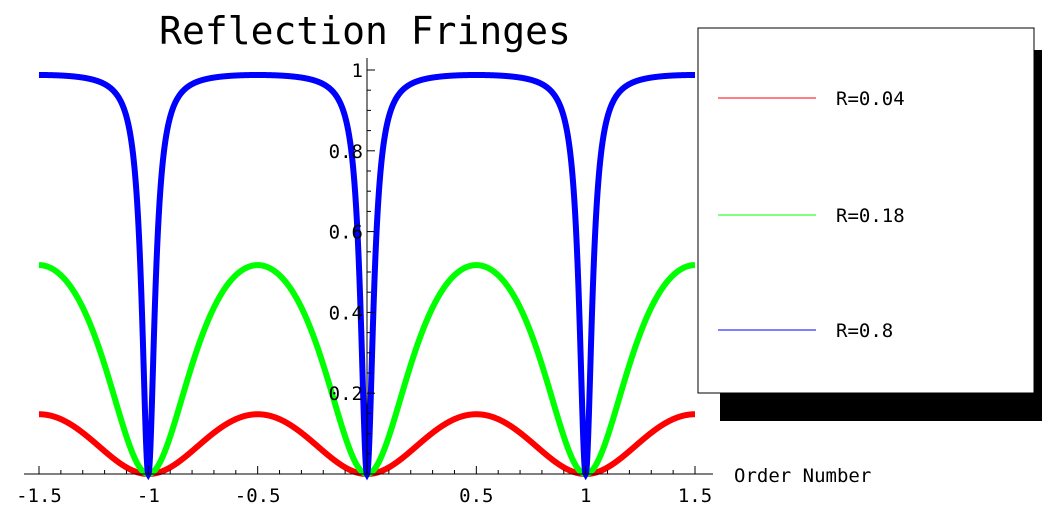  What do you see at coordinates (811, 215) in the screenshot?
I see `legend-items: R=0.04 R=0.18 R=0.8` at bounding box center [811, 215].